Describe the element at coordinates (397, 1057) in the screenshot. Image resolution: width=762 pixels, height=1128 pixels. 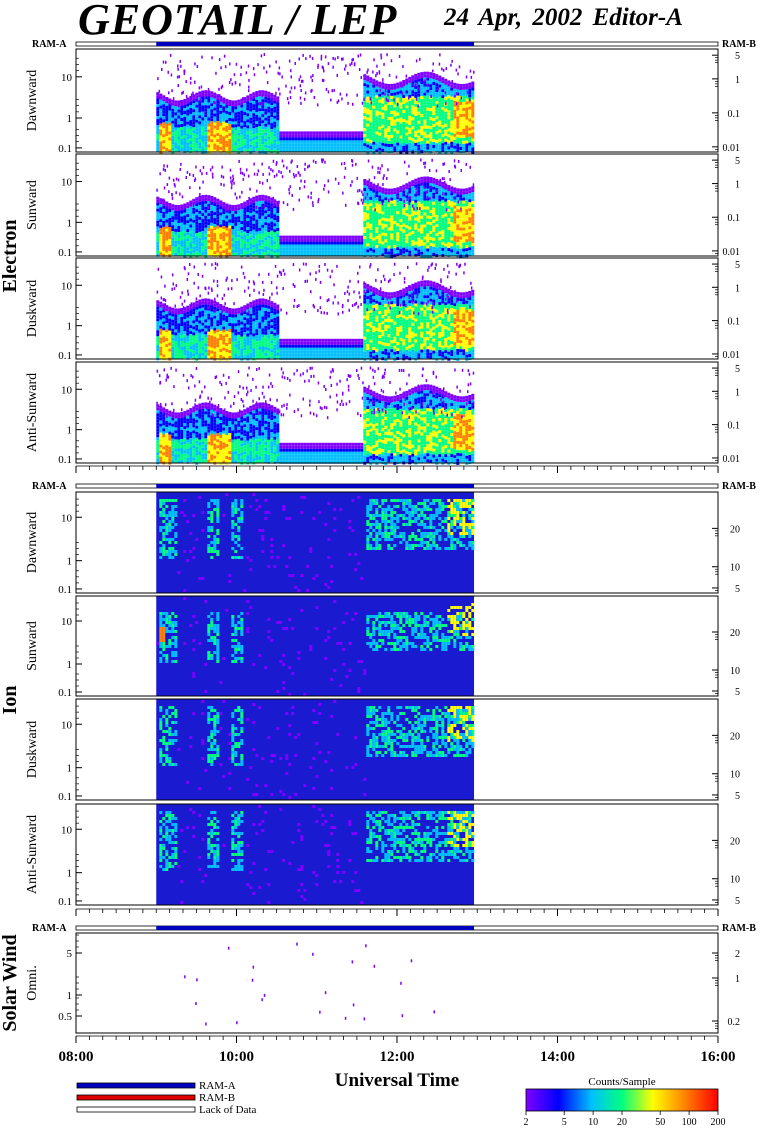
I see `x-tick-label: 12:00` at that location.